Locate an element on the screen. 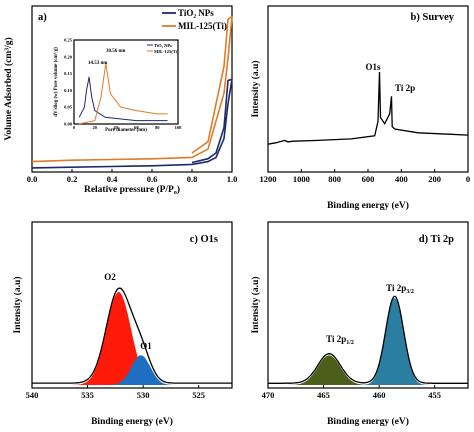 Image resolution: width=474 pixels, height=432 pixels. panel-b-xticks: 1200 1000 800 600 400 200 0 is located at coordinates (365, 176).